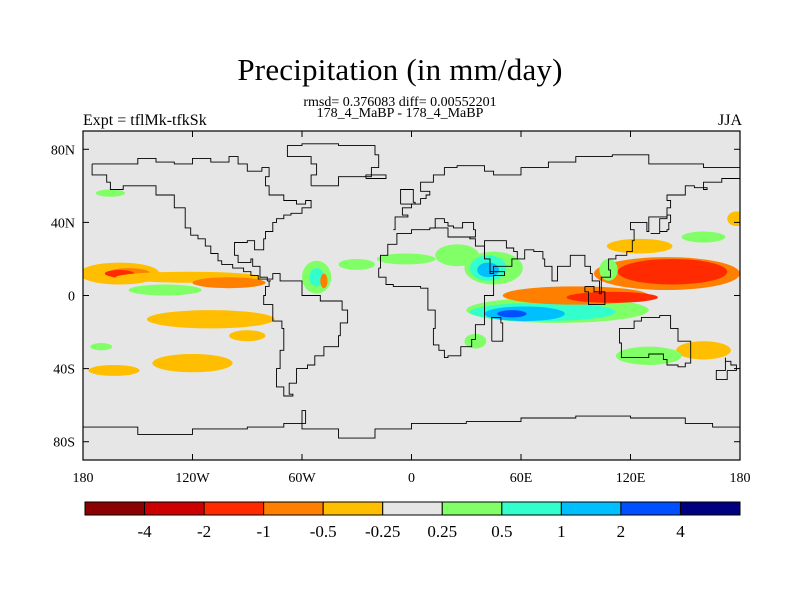  What do you see at coordinates (64, 370) in the screenshot?
I see `y-tick-label: 40S` at bounding box center [64, 370].